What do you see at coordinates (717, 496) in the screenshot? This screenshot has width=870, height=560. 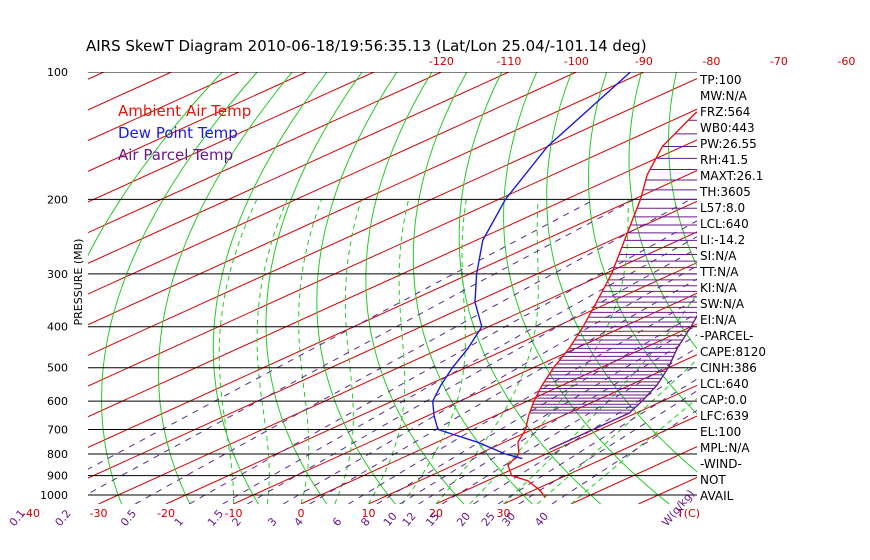 I see `stability-index: AVAIL` at bounding box center [717, 496].